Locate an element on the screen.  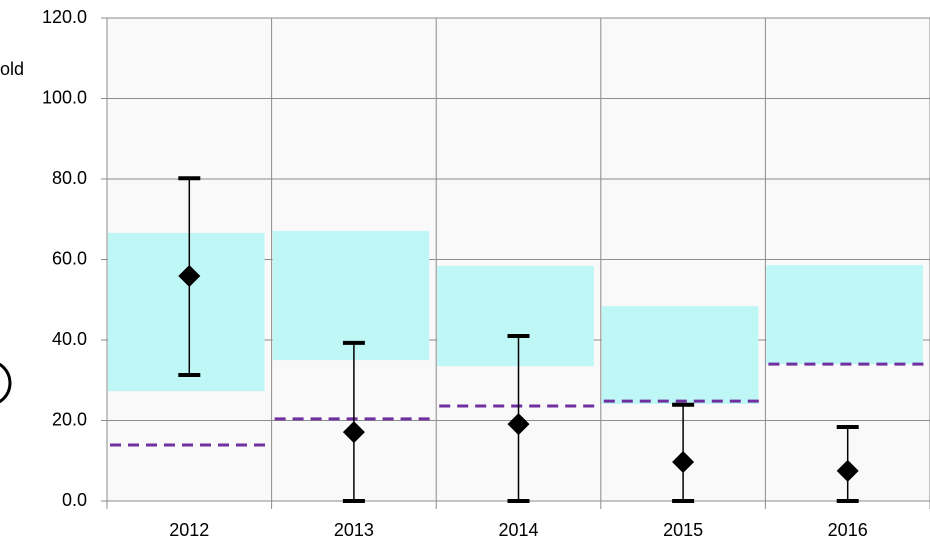
legend-fragment-circle is located at coordinates (6, 383).